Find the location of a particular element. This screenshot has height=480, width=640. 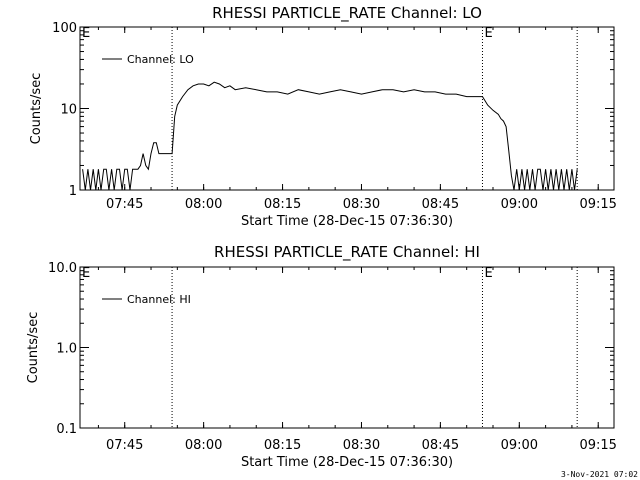

y-tick-label: 10.0 is located at coordinates (62, 268).